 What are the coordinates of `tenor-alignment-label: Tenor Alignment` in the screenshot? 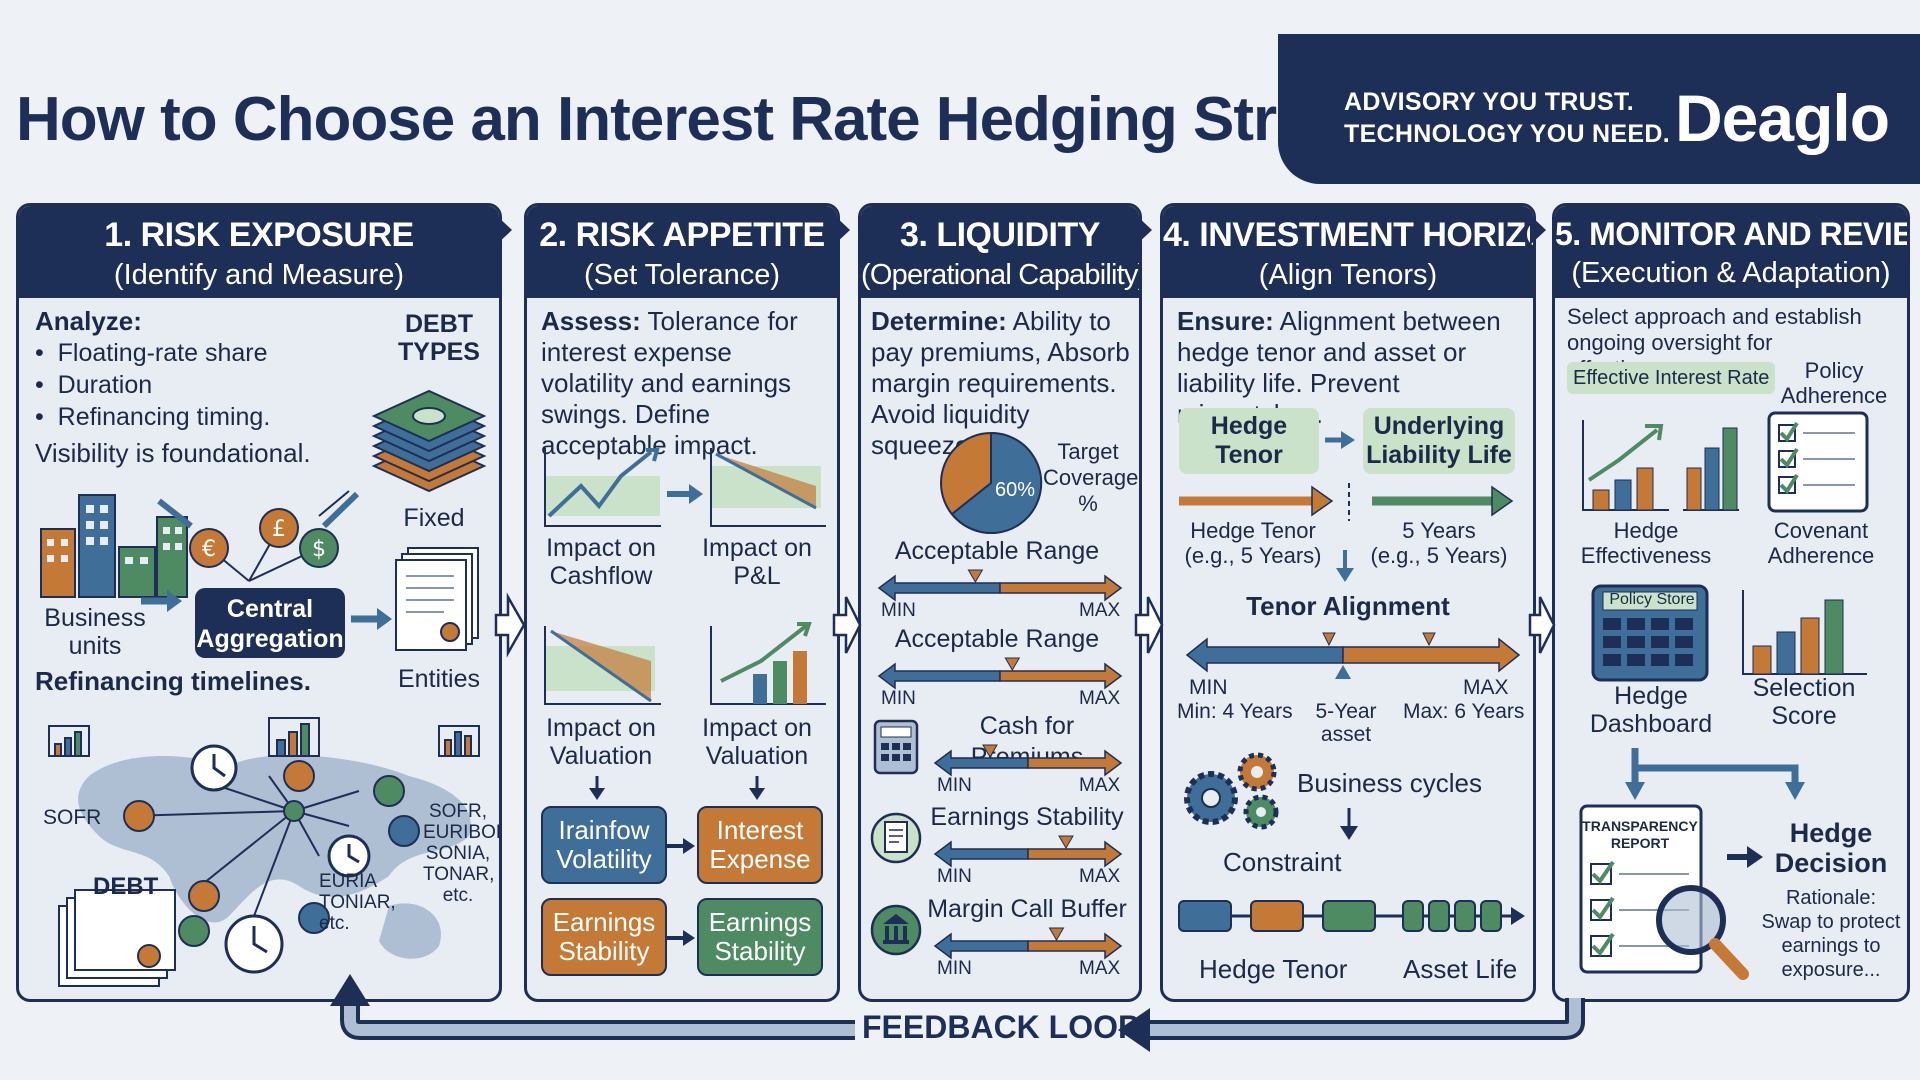 It's located at (1348, 606).